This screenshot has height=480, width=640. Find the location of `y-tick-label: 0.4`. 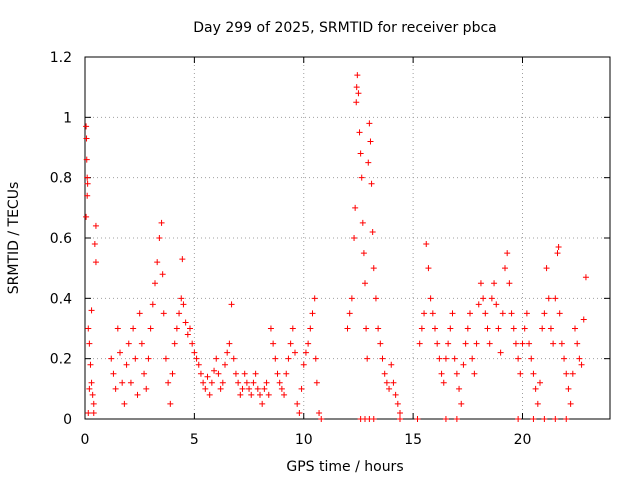

y-tick-label: 0.4 is located at coordinates (61, 299).